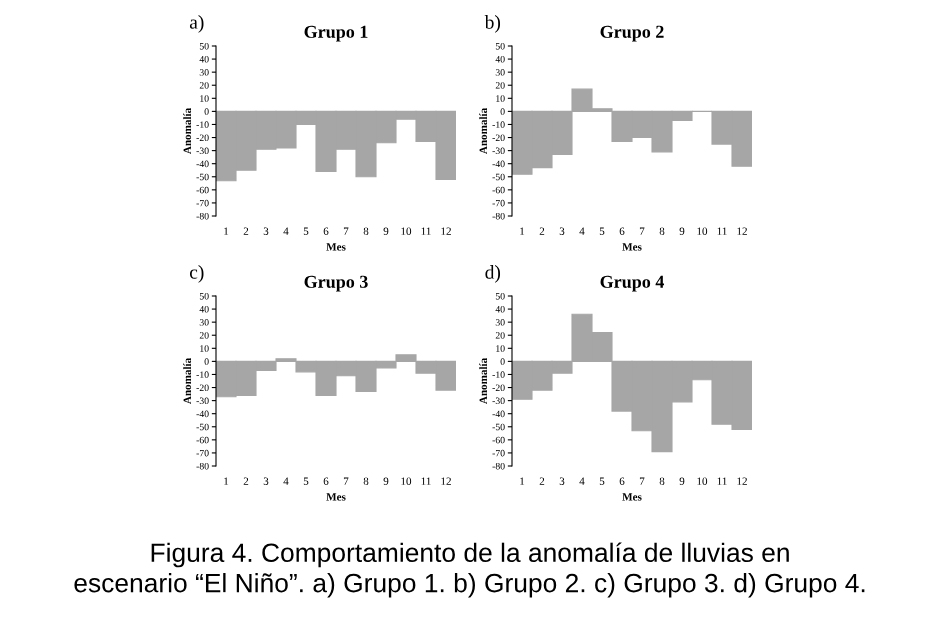 The height and width of the screenshot is (644, 940). I want to click on text: a), so click(196, 24).